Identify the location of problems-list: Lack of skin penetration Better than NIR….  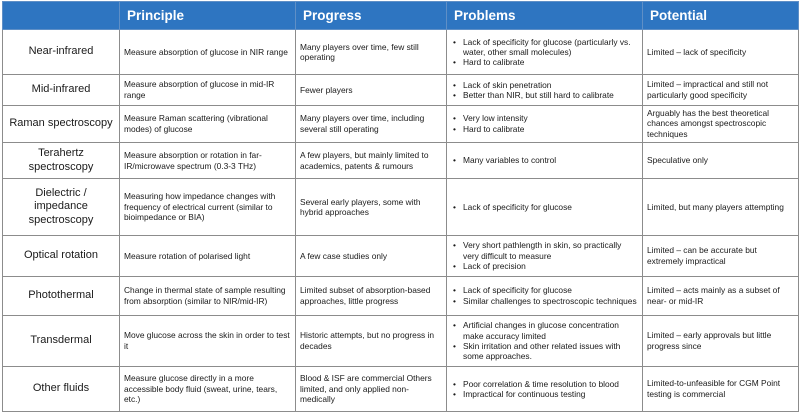
(544, 90).